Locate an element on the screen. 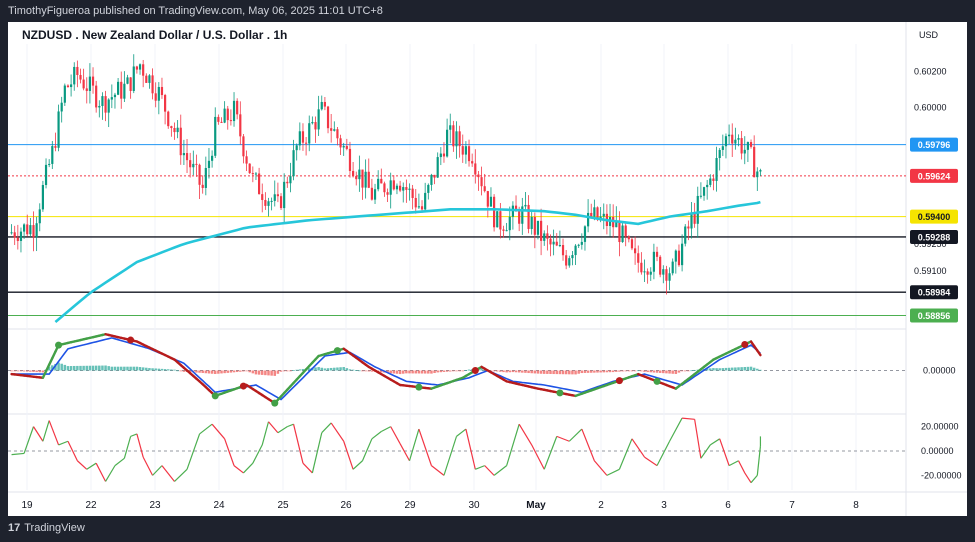 The width and height of the screenshot is (975, 542). tradingview-logo-text: TradingView is located at coordinates (54, 528).